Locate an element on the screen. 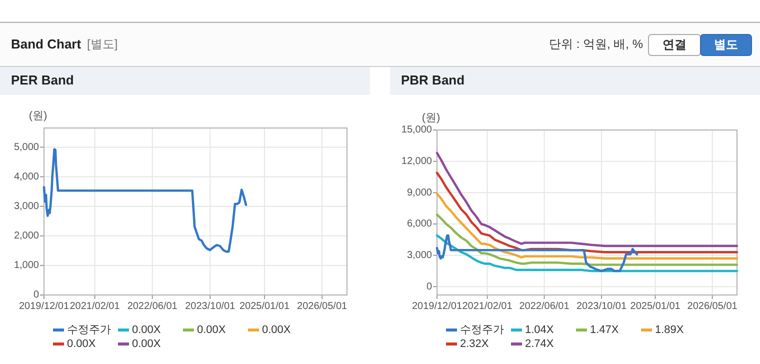 The image size is (760, 364). text: 연결 is located at coordinates (674, 45).